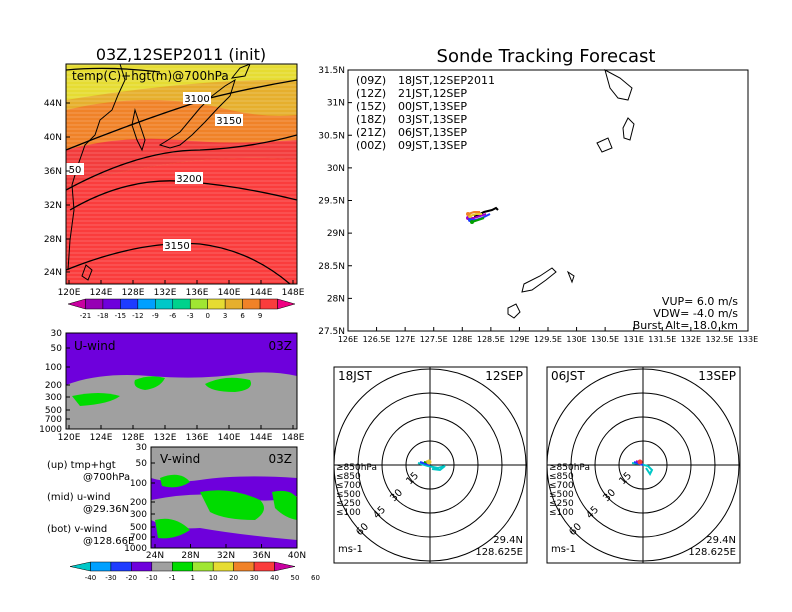 The image size is (792, 612). What do you see at coordinates (348, 477) in the screenshot?
I see `level-label: ≤850` at bounding box center [348, 477].